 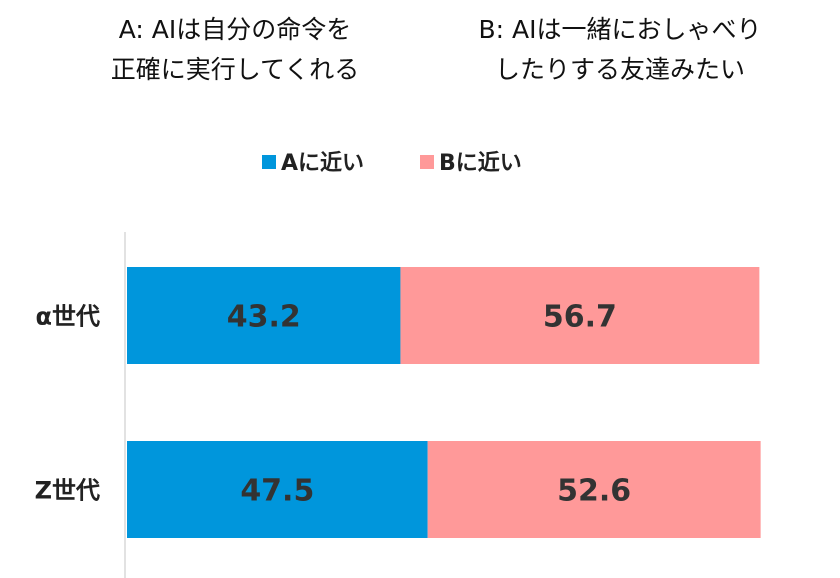 I want to click on category-label: α世代, so click(x=68, y=317).